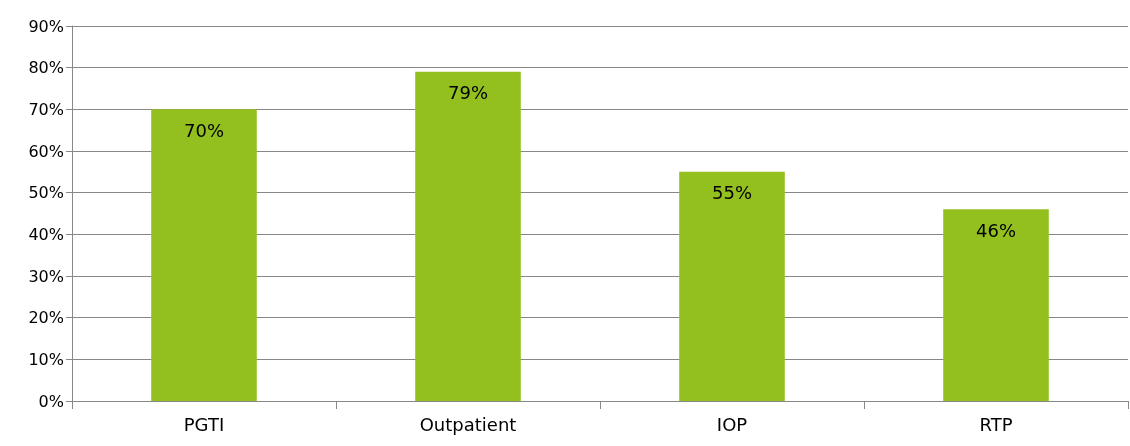  I want to click on y-tick-label: 10%, so click(46, 359).